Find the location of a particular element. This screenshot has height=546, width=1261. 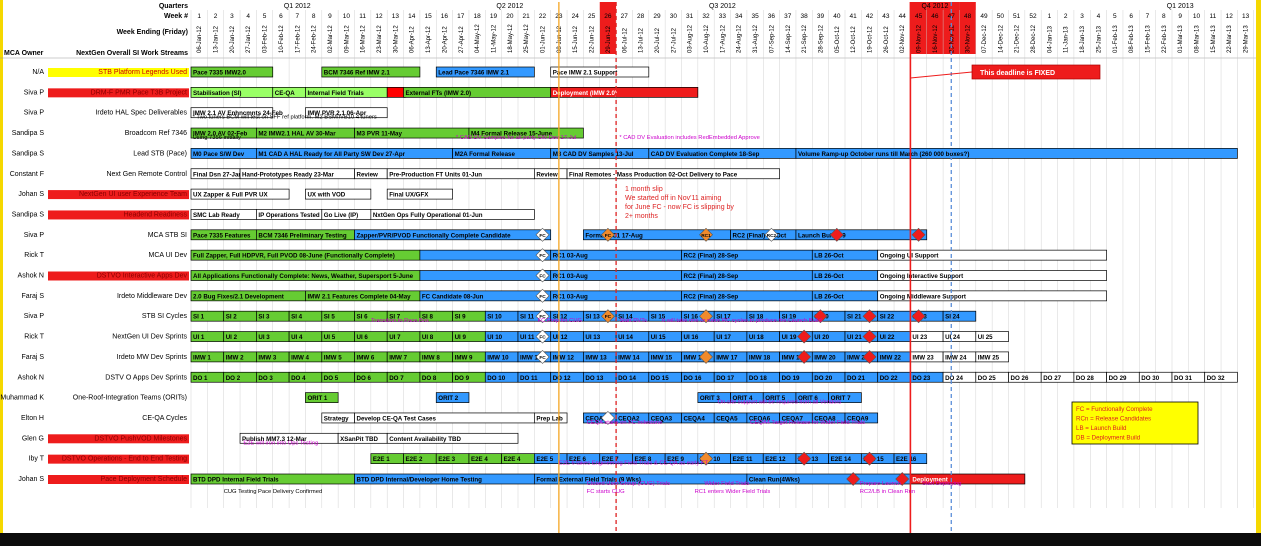

week-ending-date: 27-Jul-12 is located at coordinates (674, 40).